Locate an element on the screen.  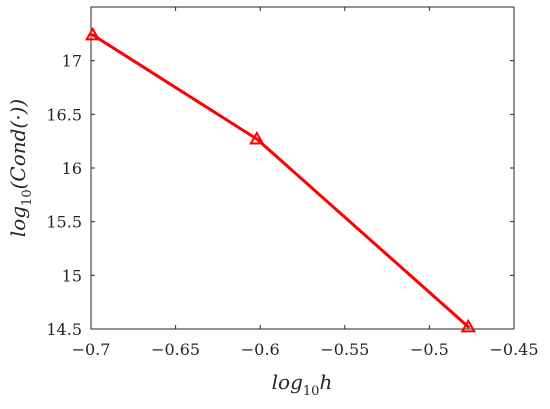
y-tick-label: 15.5 is located at coordinates (64, 222).